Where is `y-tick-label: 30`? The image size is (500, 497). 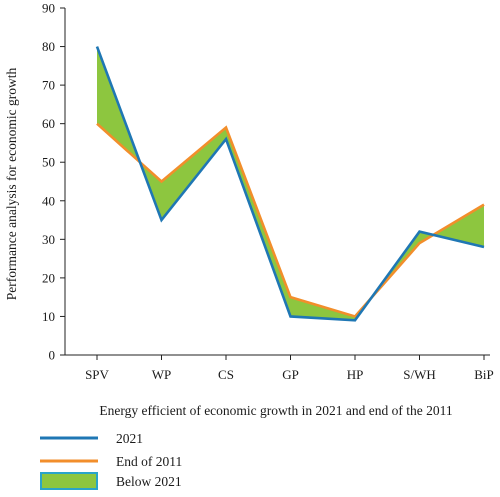
y-tick-label: 30 is located at coordinates (48, 239).